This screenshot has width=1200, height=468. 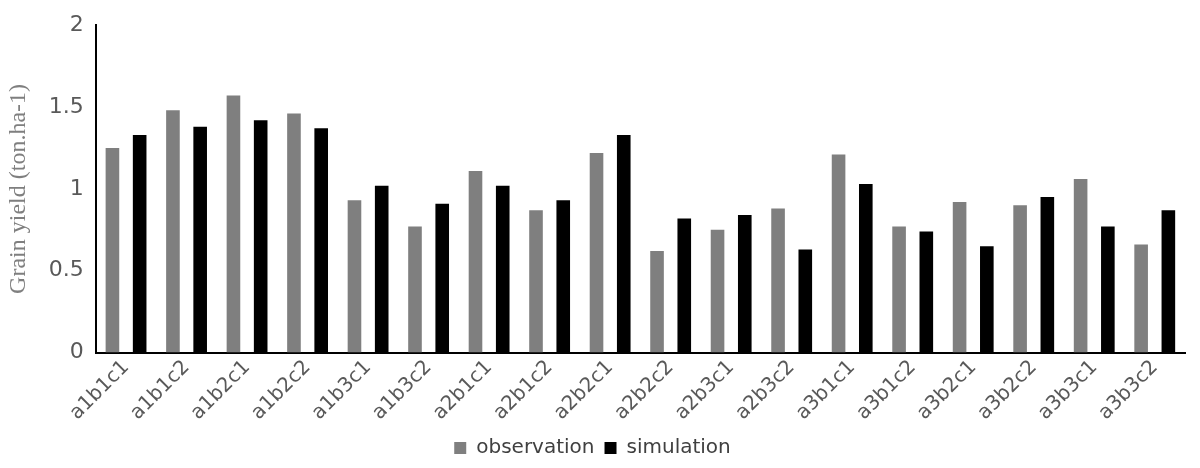 What do you see at coordinates (678, 446) in the screenshot?
I see `legend-label: simulation` at bounding box center [678, 446].